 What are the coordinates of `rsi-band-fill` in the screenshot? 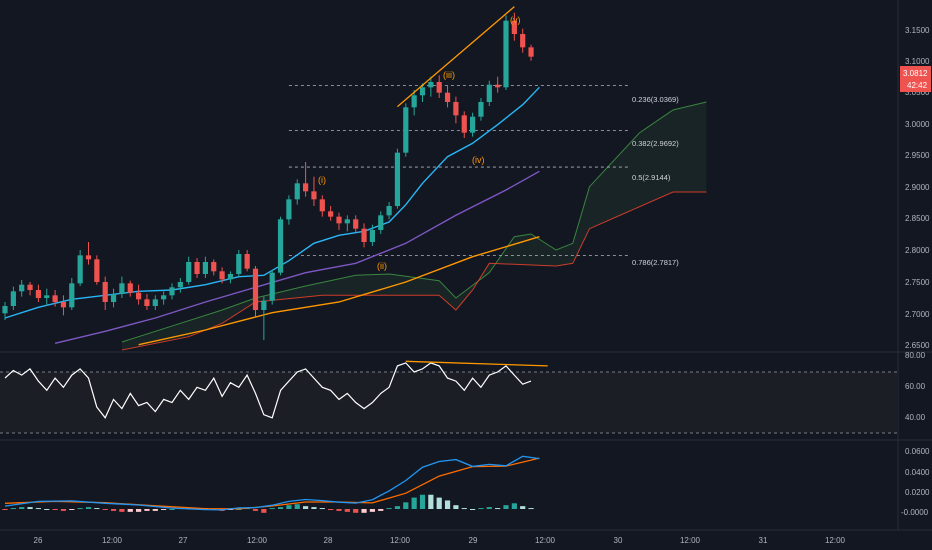 It's located at (449, 402).